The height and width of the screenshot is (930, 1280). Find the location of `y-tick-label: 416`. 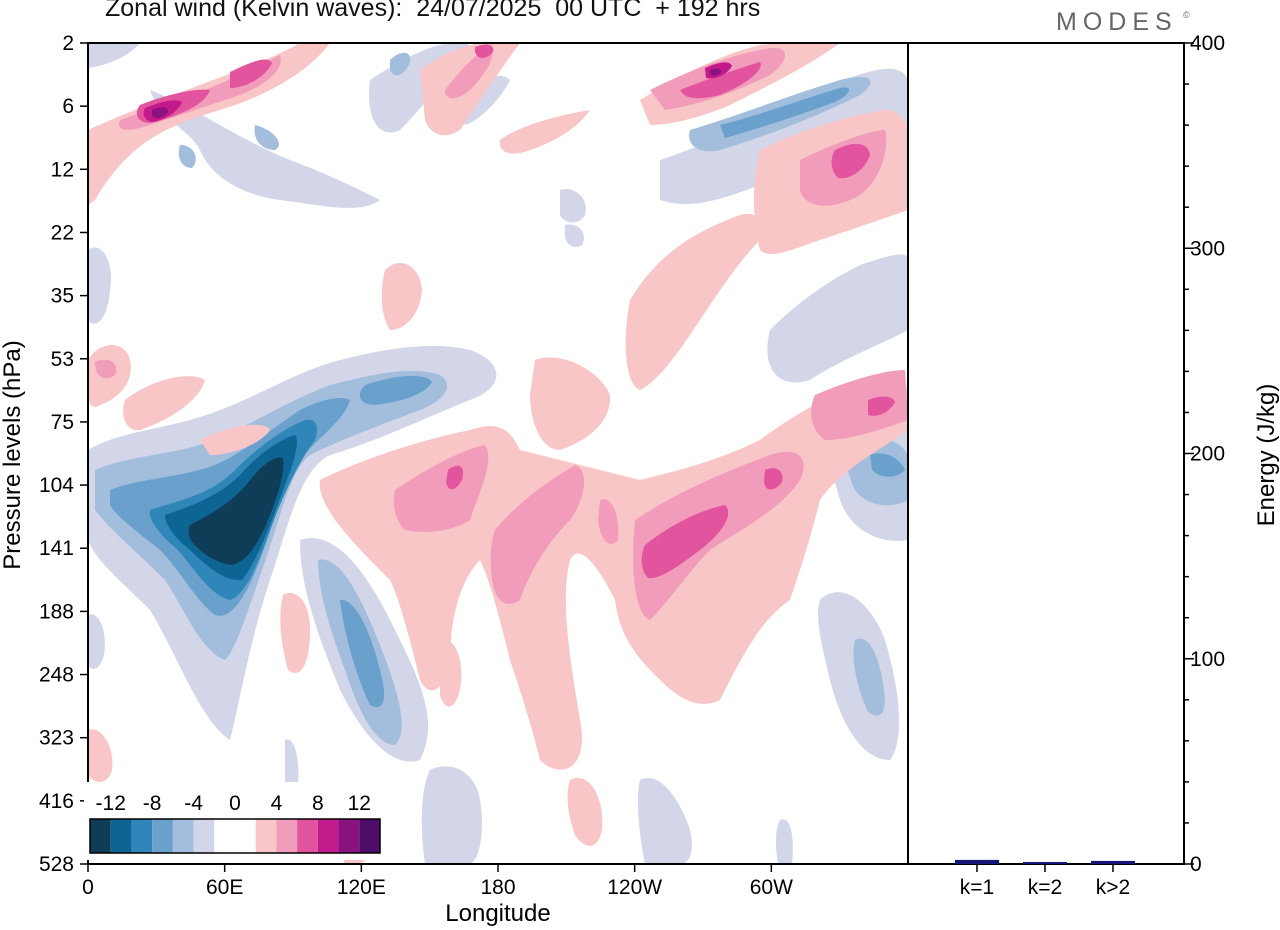

y-tick-label: 416 is located at coordinates (56, 801).